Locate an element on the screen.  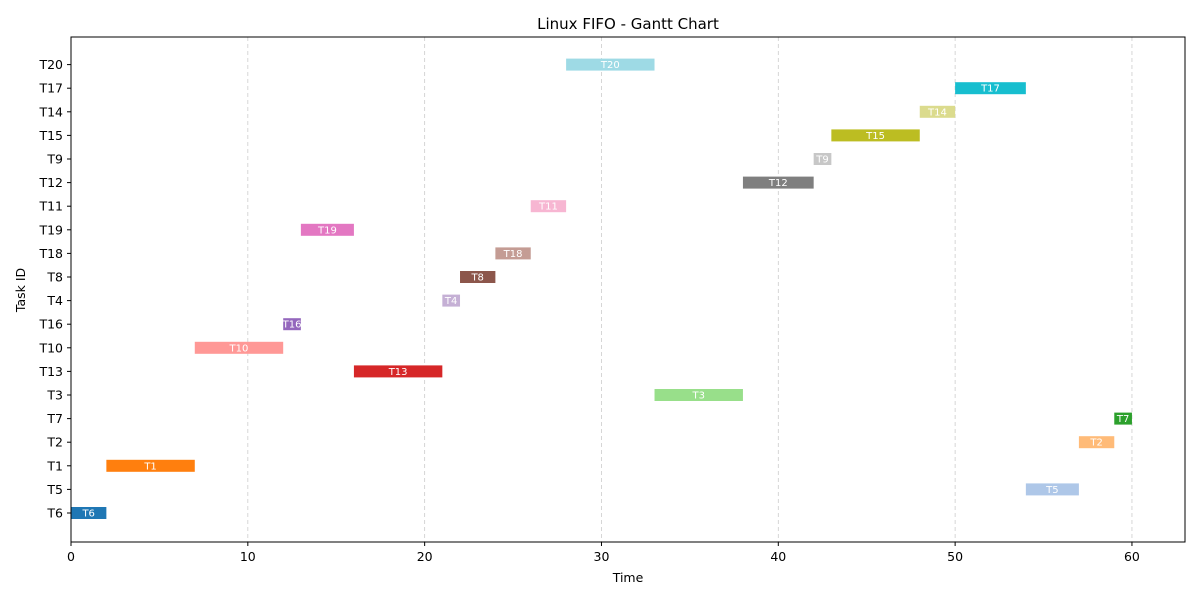
y-tick-label: T4 is located at coordinates (54, 300).